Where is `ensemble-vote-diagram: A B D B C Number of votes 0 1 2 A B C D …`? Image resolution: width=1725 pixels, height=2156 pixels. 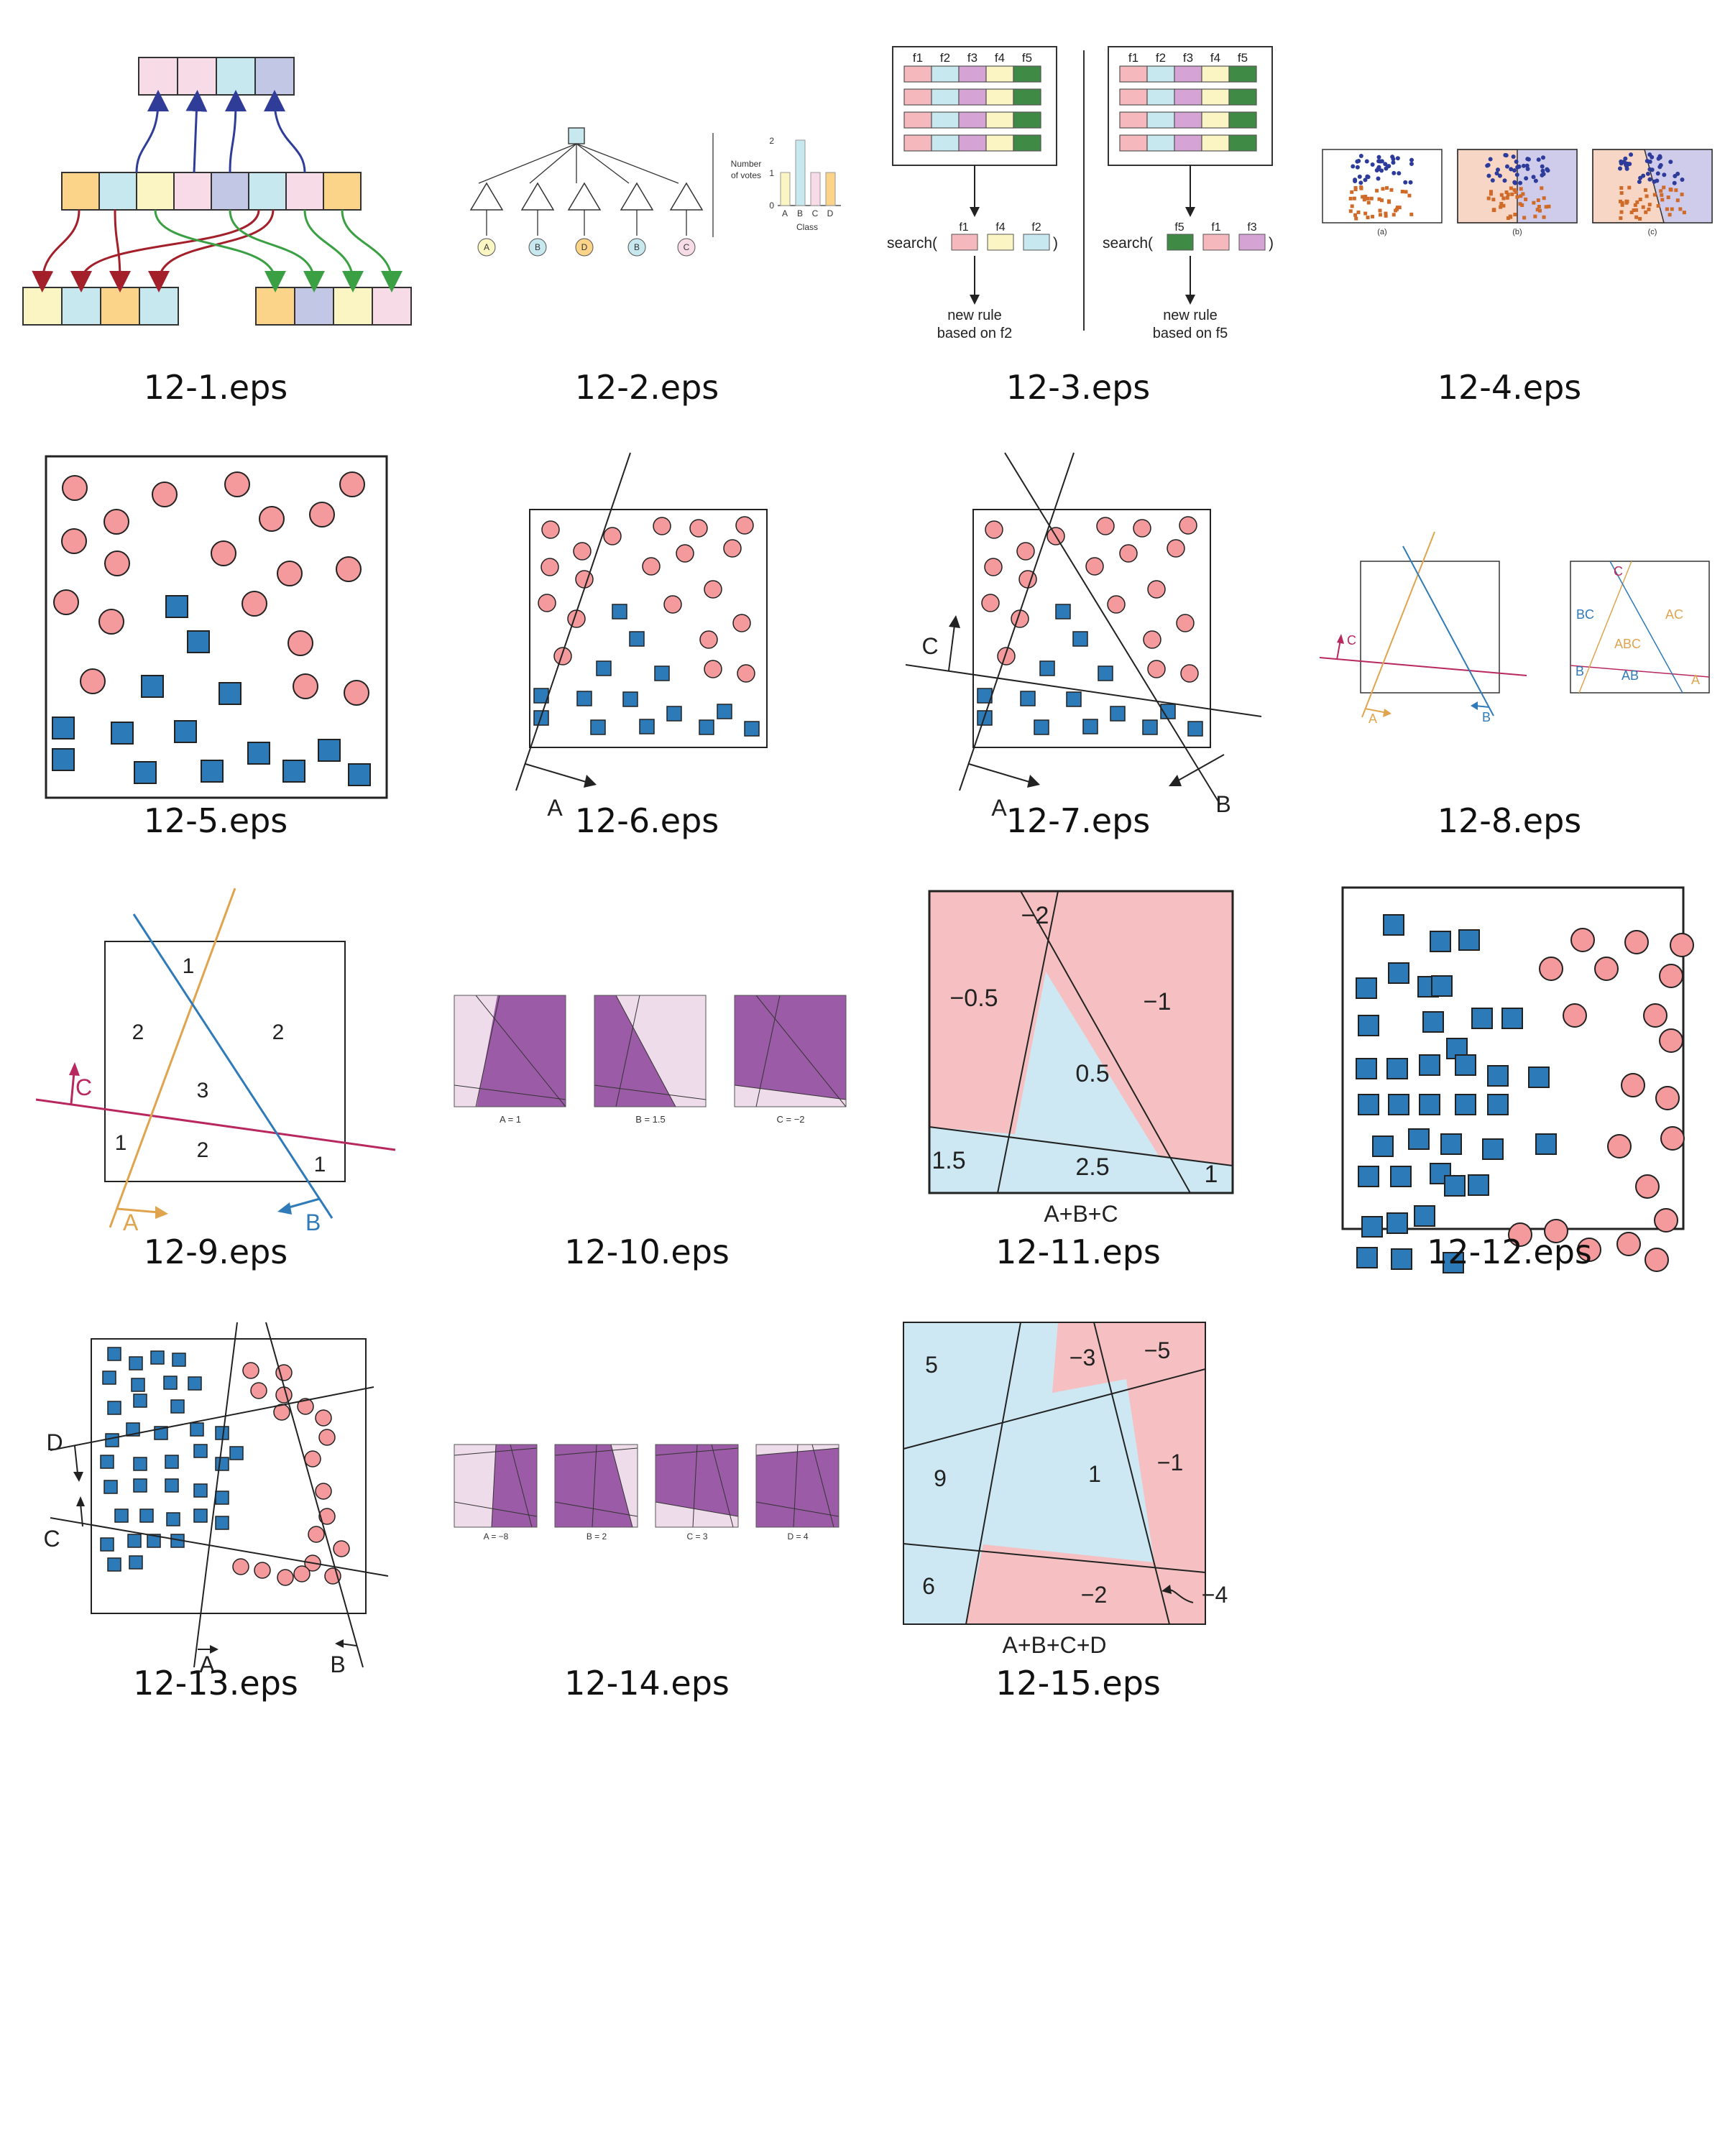 ensemble-vote-diagram: A B D B C Number of votes 0 1 2 A B C D … is located at coordinates (655, 192).